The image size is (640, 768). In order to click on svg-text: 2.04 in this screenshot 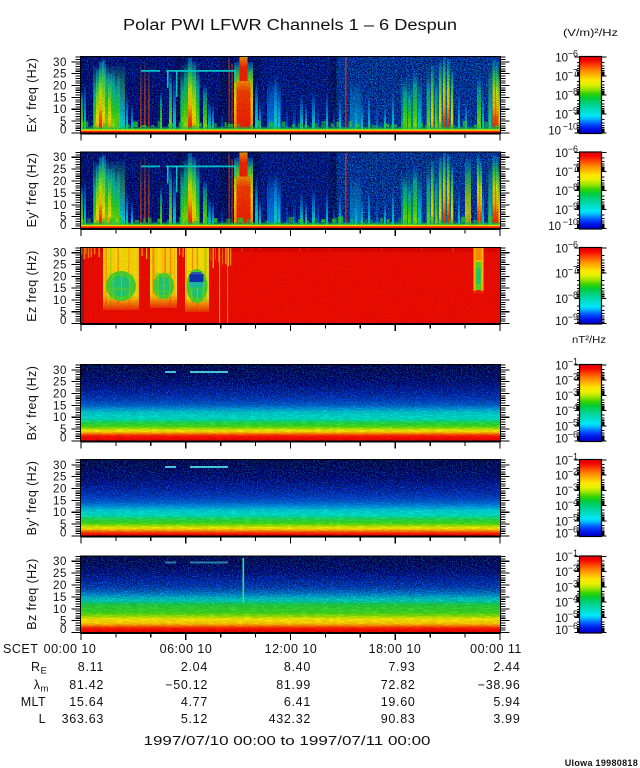, I will do `click(194, 667)`.